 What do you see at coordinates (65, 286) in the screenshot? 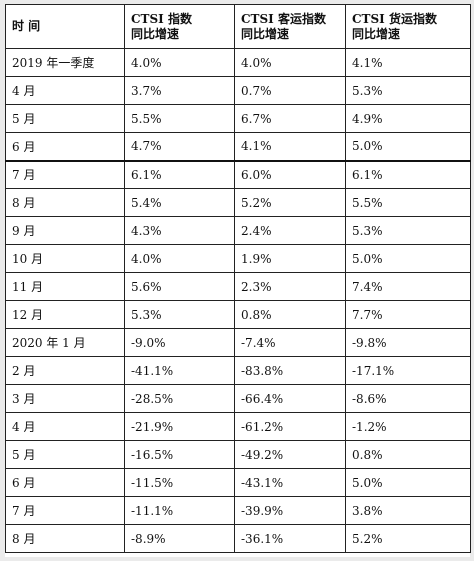
I see `cell-period: 11 月` at bounding box center [65, 286].